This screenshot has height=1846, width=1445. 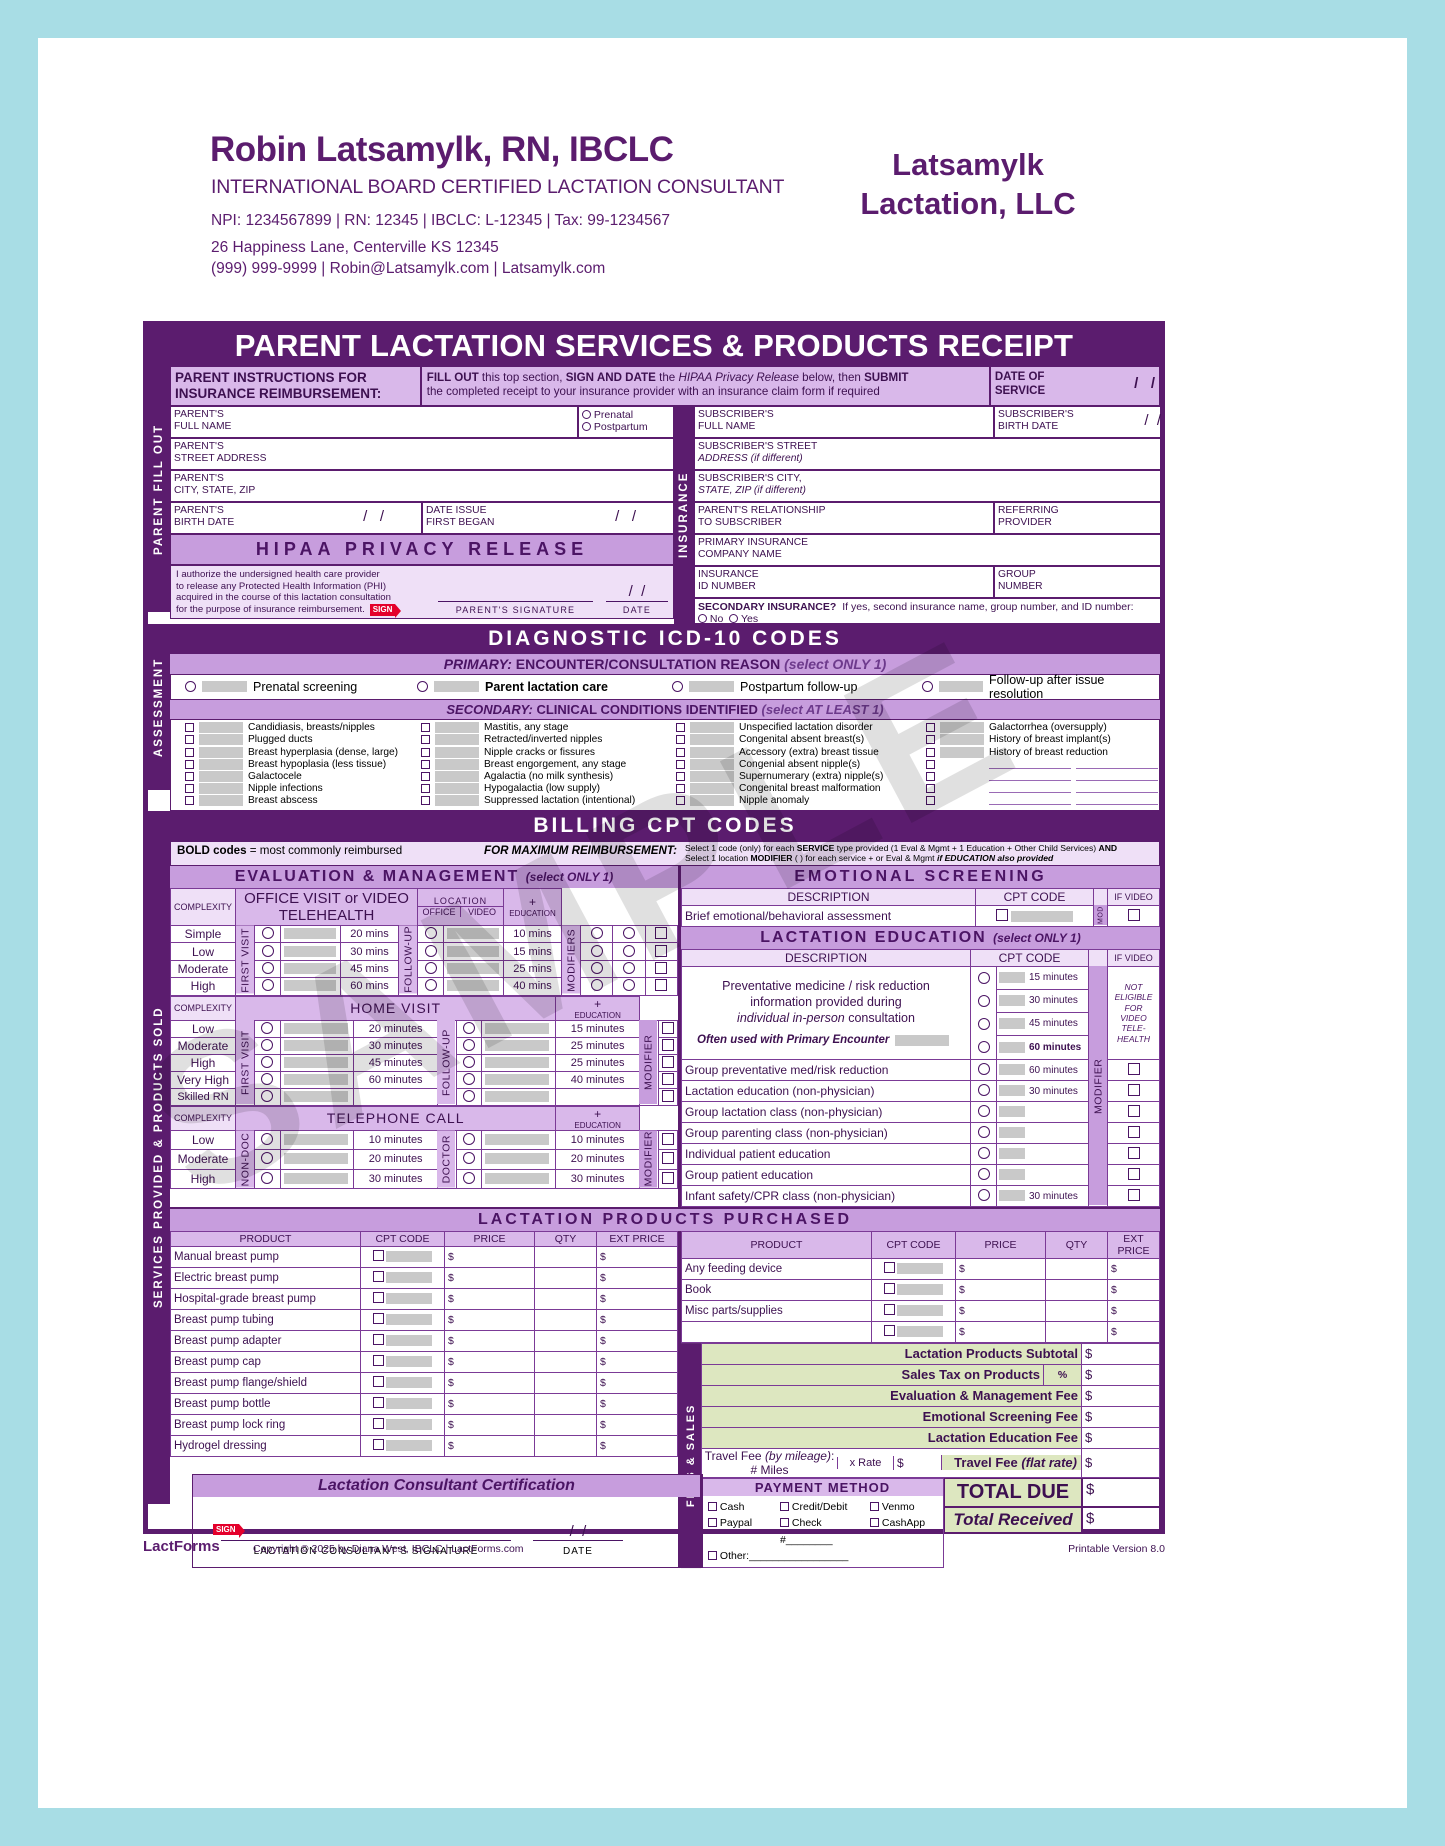 What do you see at coordinates (303, 752) in the screenshot?
I see `icd-secondary-item: Breast hyperplasia (dense, large)` at bounding box center [303, 752].